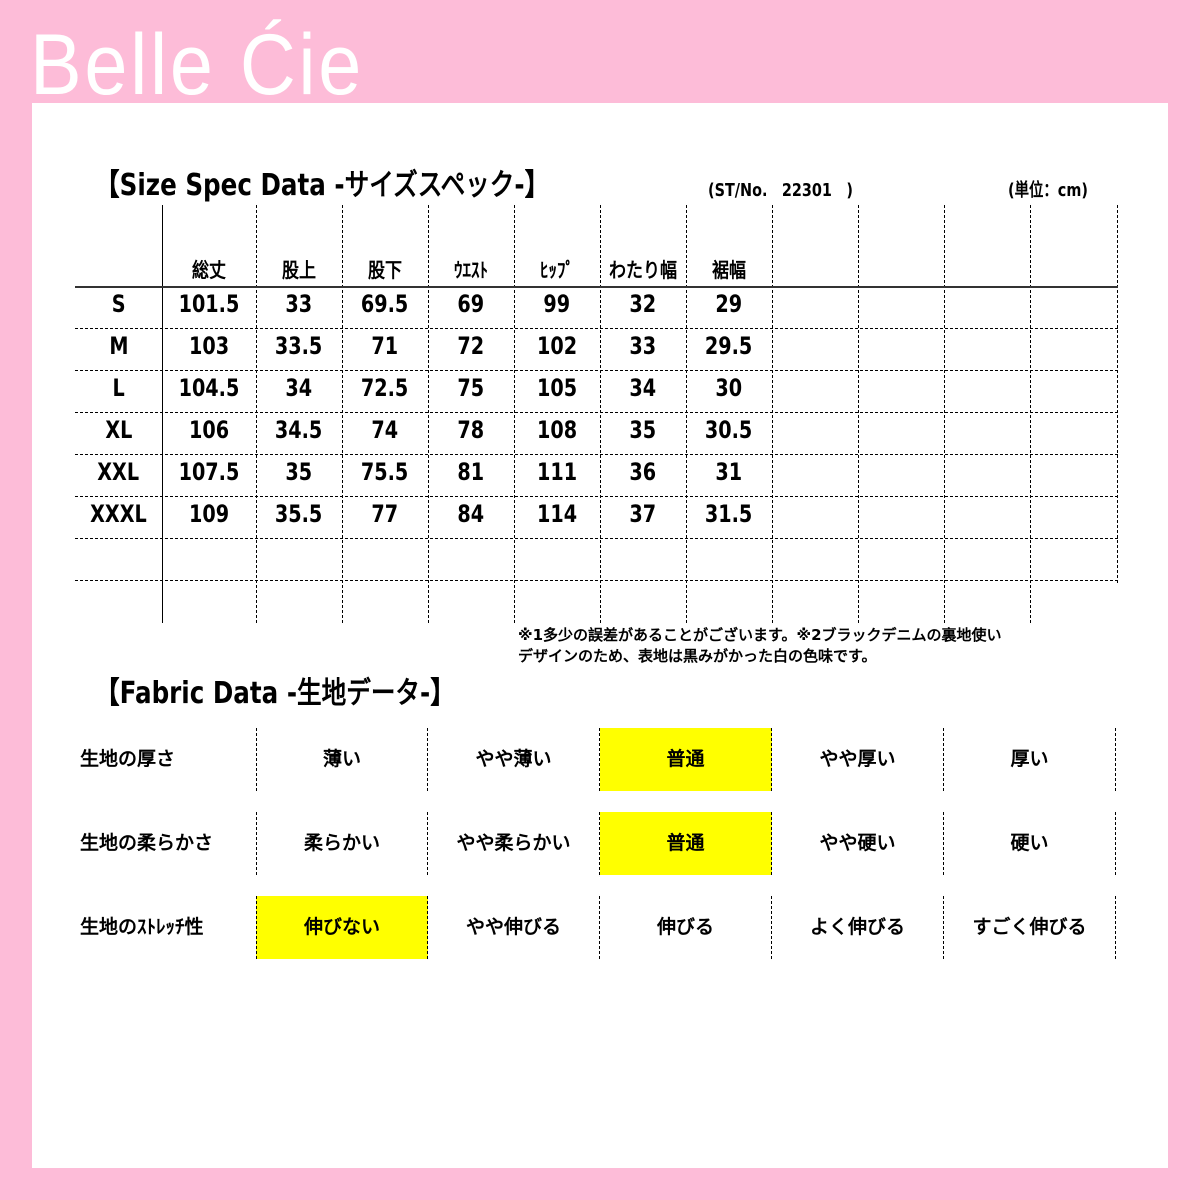 Image resolution: width=1200 pixels, height=1200 pixels. Describe the element at coordinates (299, 270) in the screenshot. I see `column-header-label: 股上` at that location.